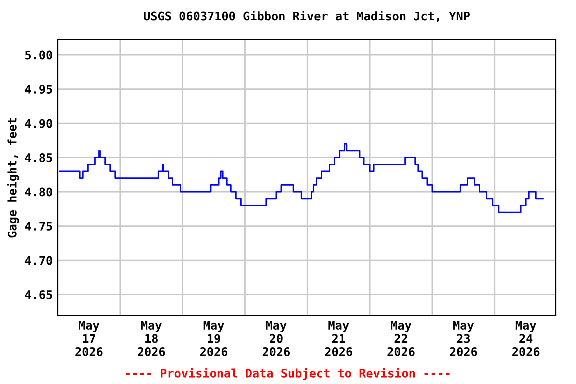  What do you see at coordinates (214, 338) in the screenshot?
I see `x-tick-label: May 19 2026` at bounding box center [214, 338].